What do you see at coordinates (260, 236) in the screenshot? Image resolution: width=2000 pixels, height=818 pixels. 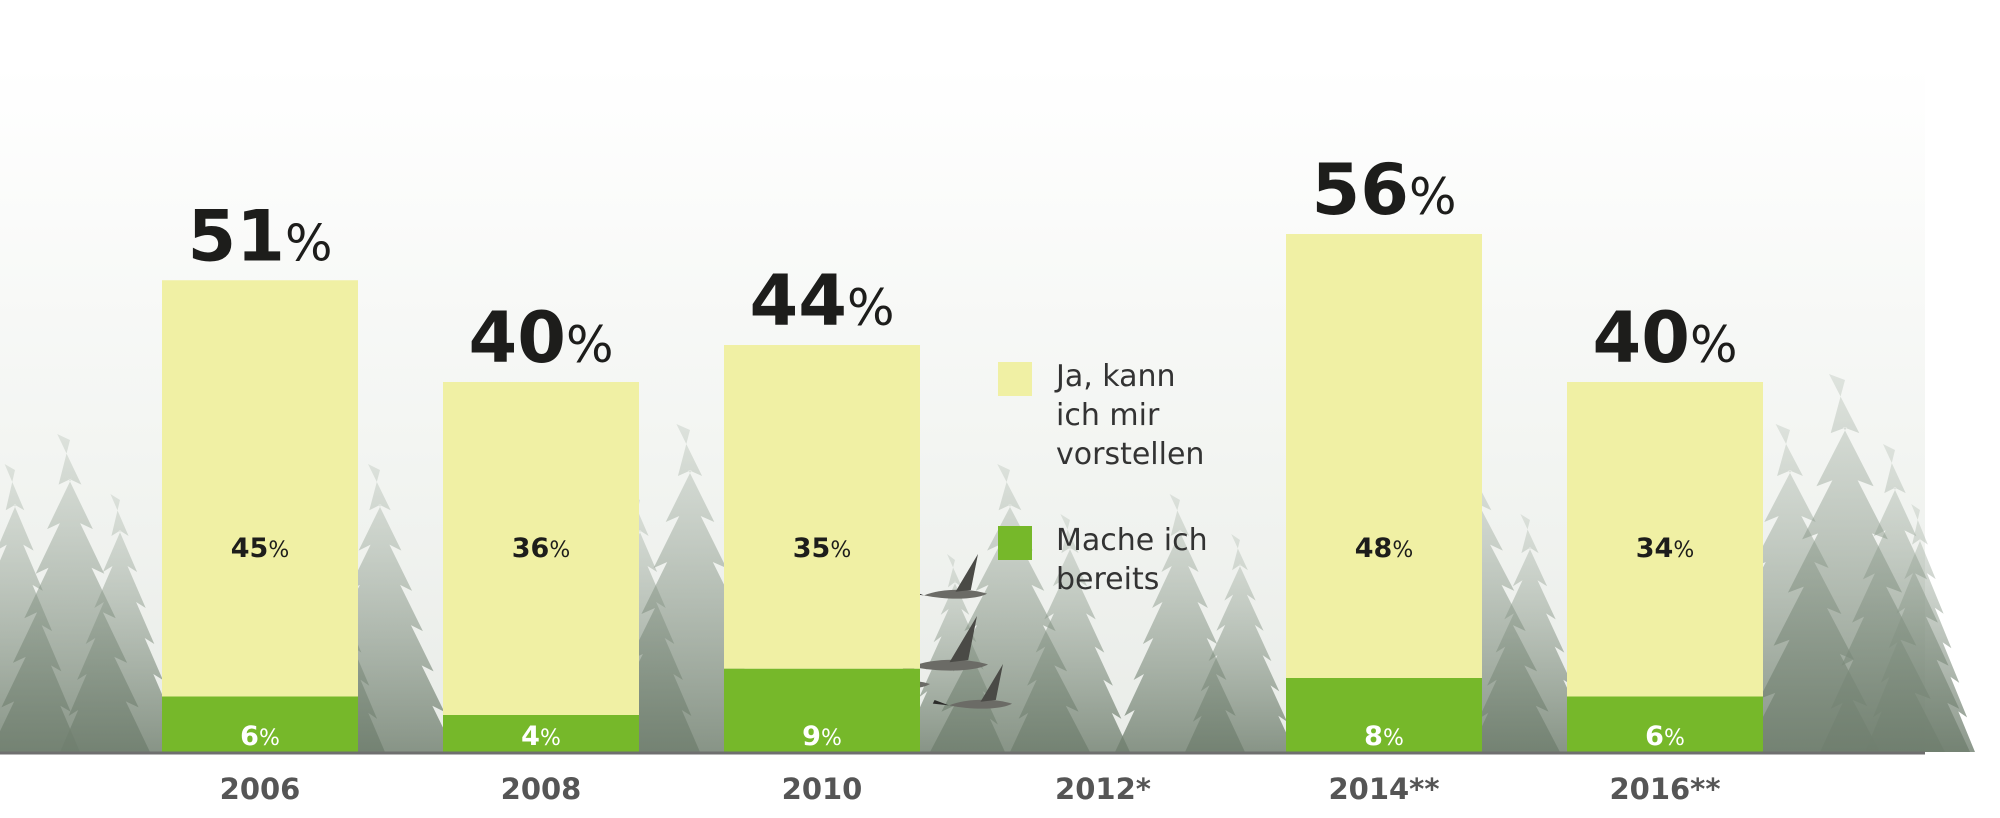 I see `total-label: 51%` at bounding box center [260, 236].